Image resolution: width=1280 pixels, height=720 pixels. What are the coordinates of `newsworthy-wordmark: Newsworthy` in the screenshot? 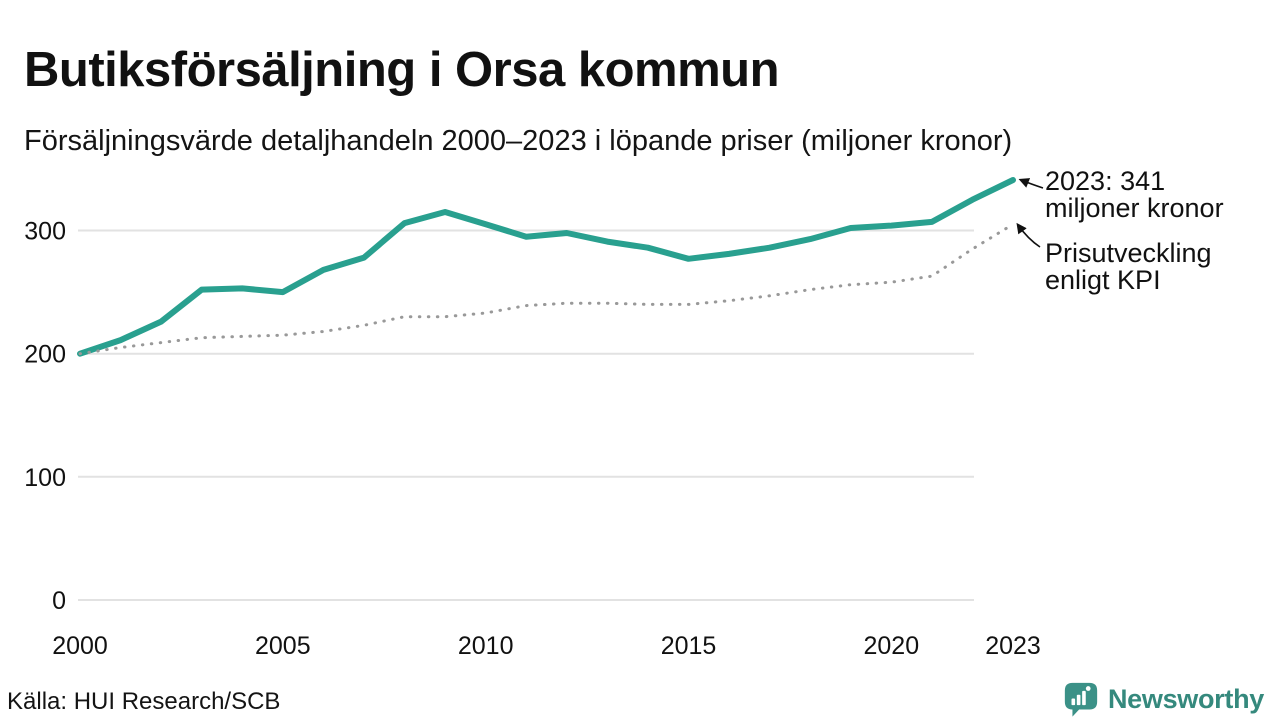 It's located at (1185, 698).